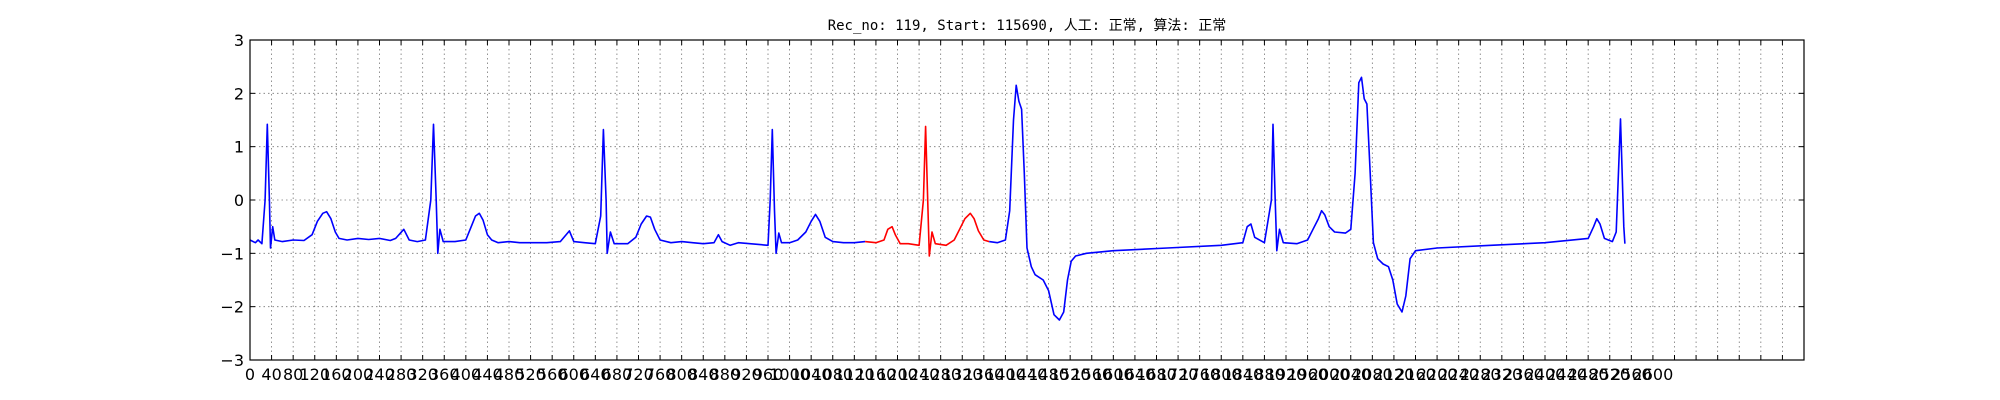  Describe the element at coordinates (1242, 374) in the screenshot. I see `x-tick-label: 1840` at that location.